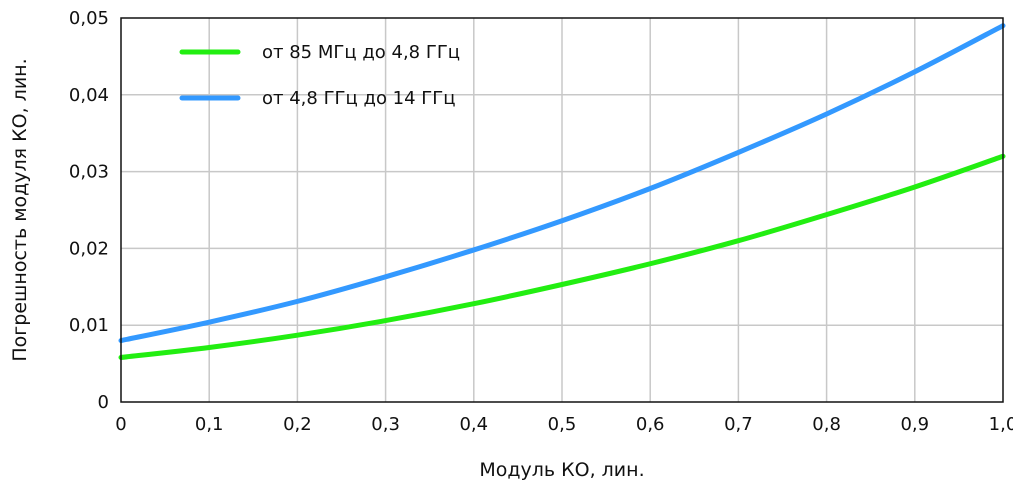  What do you see at coordinates (738, 424) in the screenshot?
I see `x-tick-label: 0,7` at bounding box center [738, 424].